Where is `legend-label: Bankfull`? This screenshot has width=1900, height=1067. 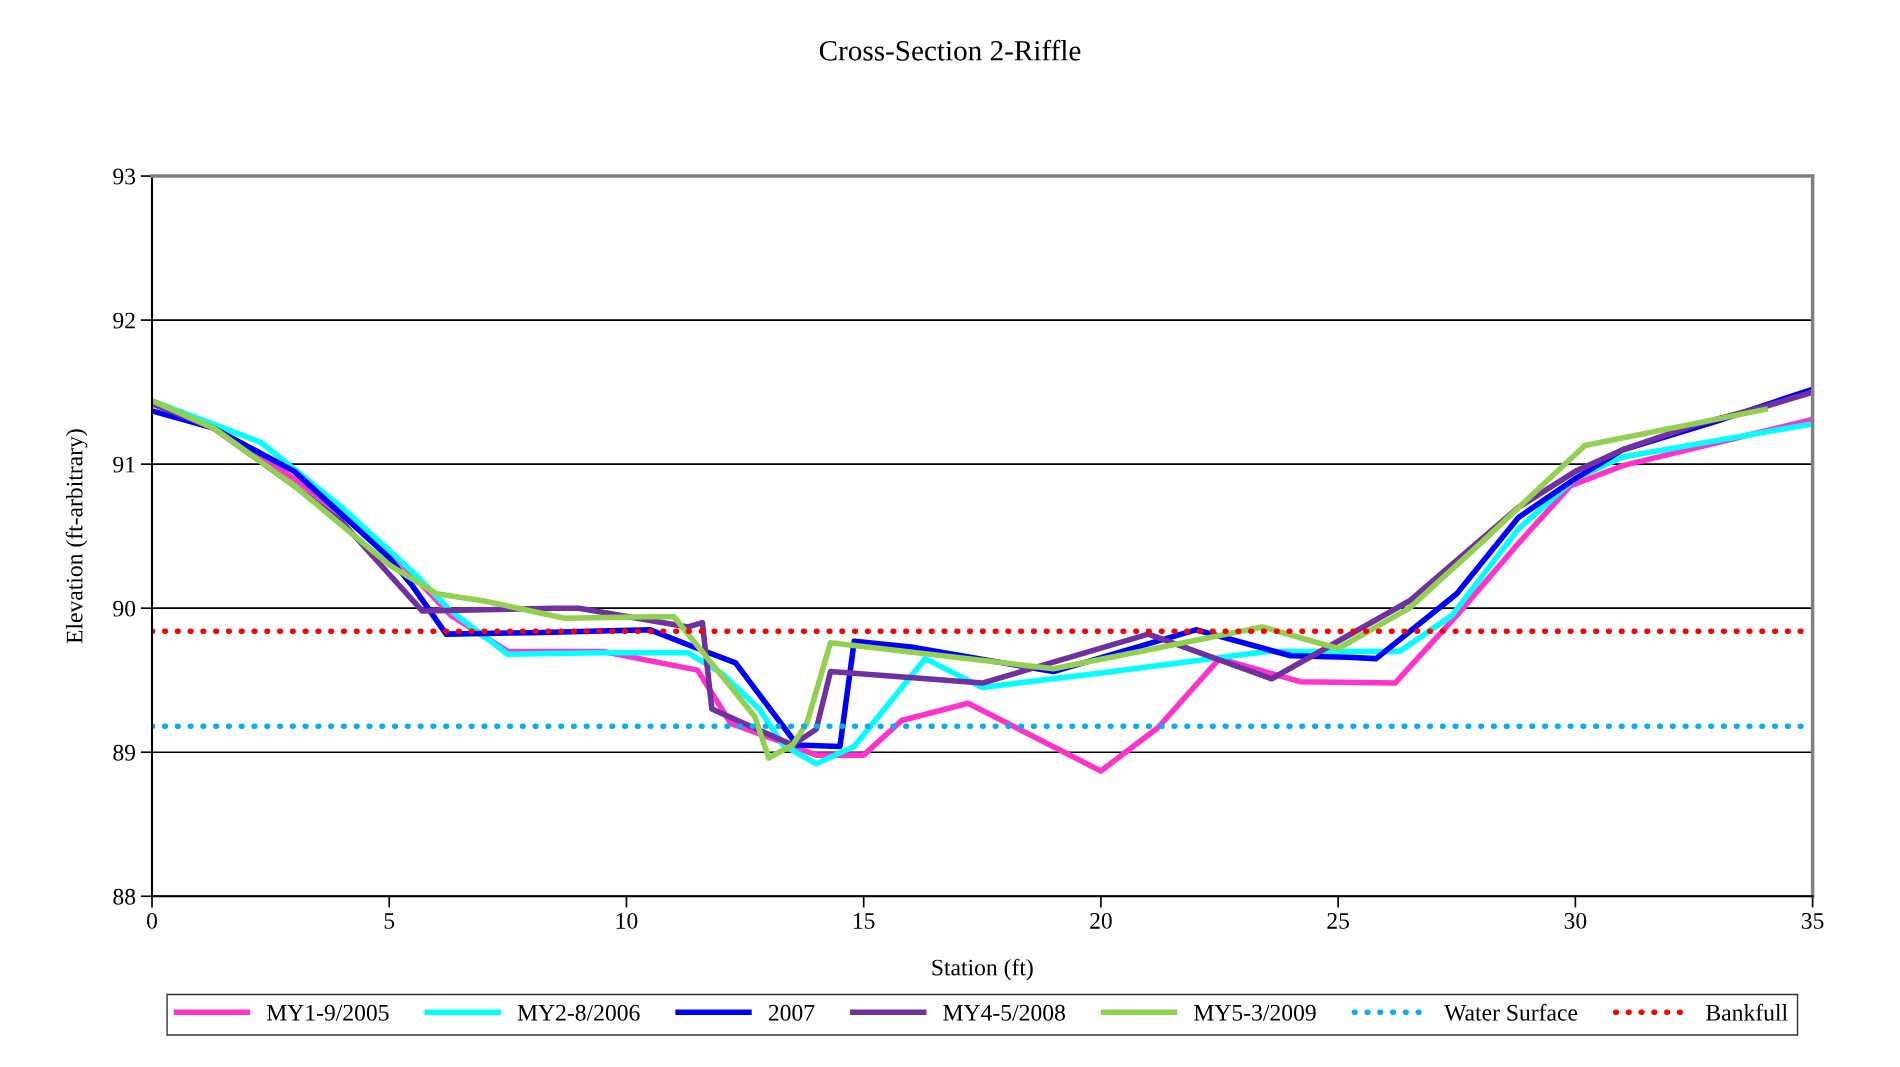 legend-label: Bankfull is located at coordinates (1747, 1012).